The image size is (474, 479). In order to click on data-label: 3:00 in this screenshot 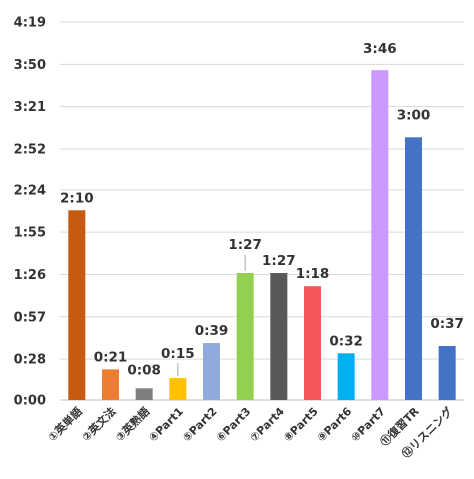, I will do `click(414, 115)`.